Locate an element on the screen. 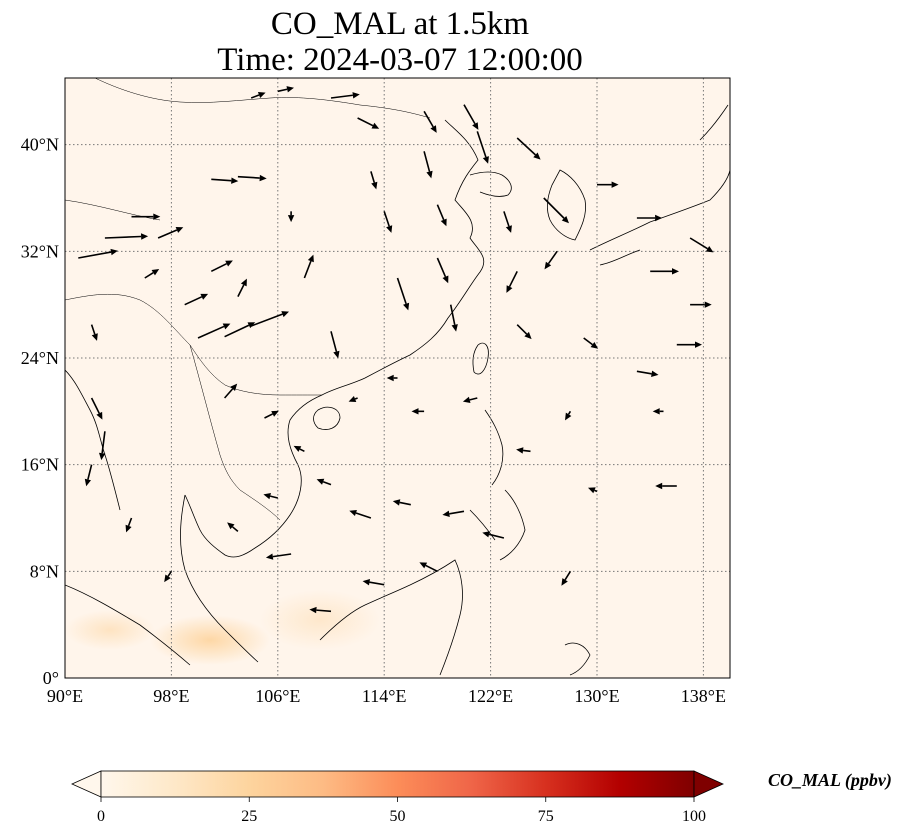 This screenshot has height=836, width=922. coastline-shandong is located at coordinates (490, 184).